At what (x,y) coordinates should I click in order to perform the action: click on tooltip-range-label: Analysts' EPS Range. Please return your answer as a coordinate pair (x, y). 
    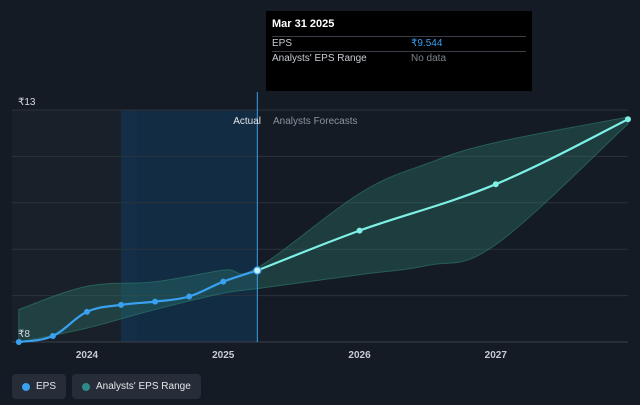
    Looking at the image, I should click on (319, 58).